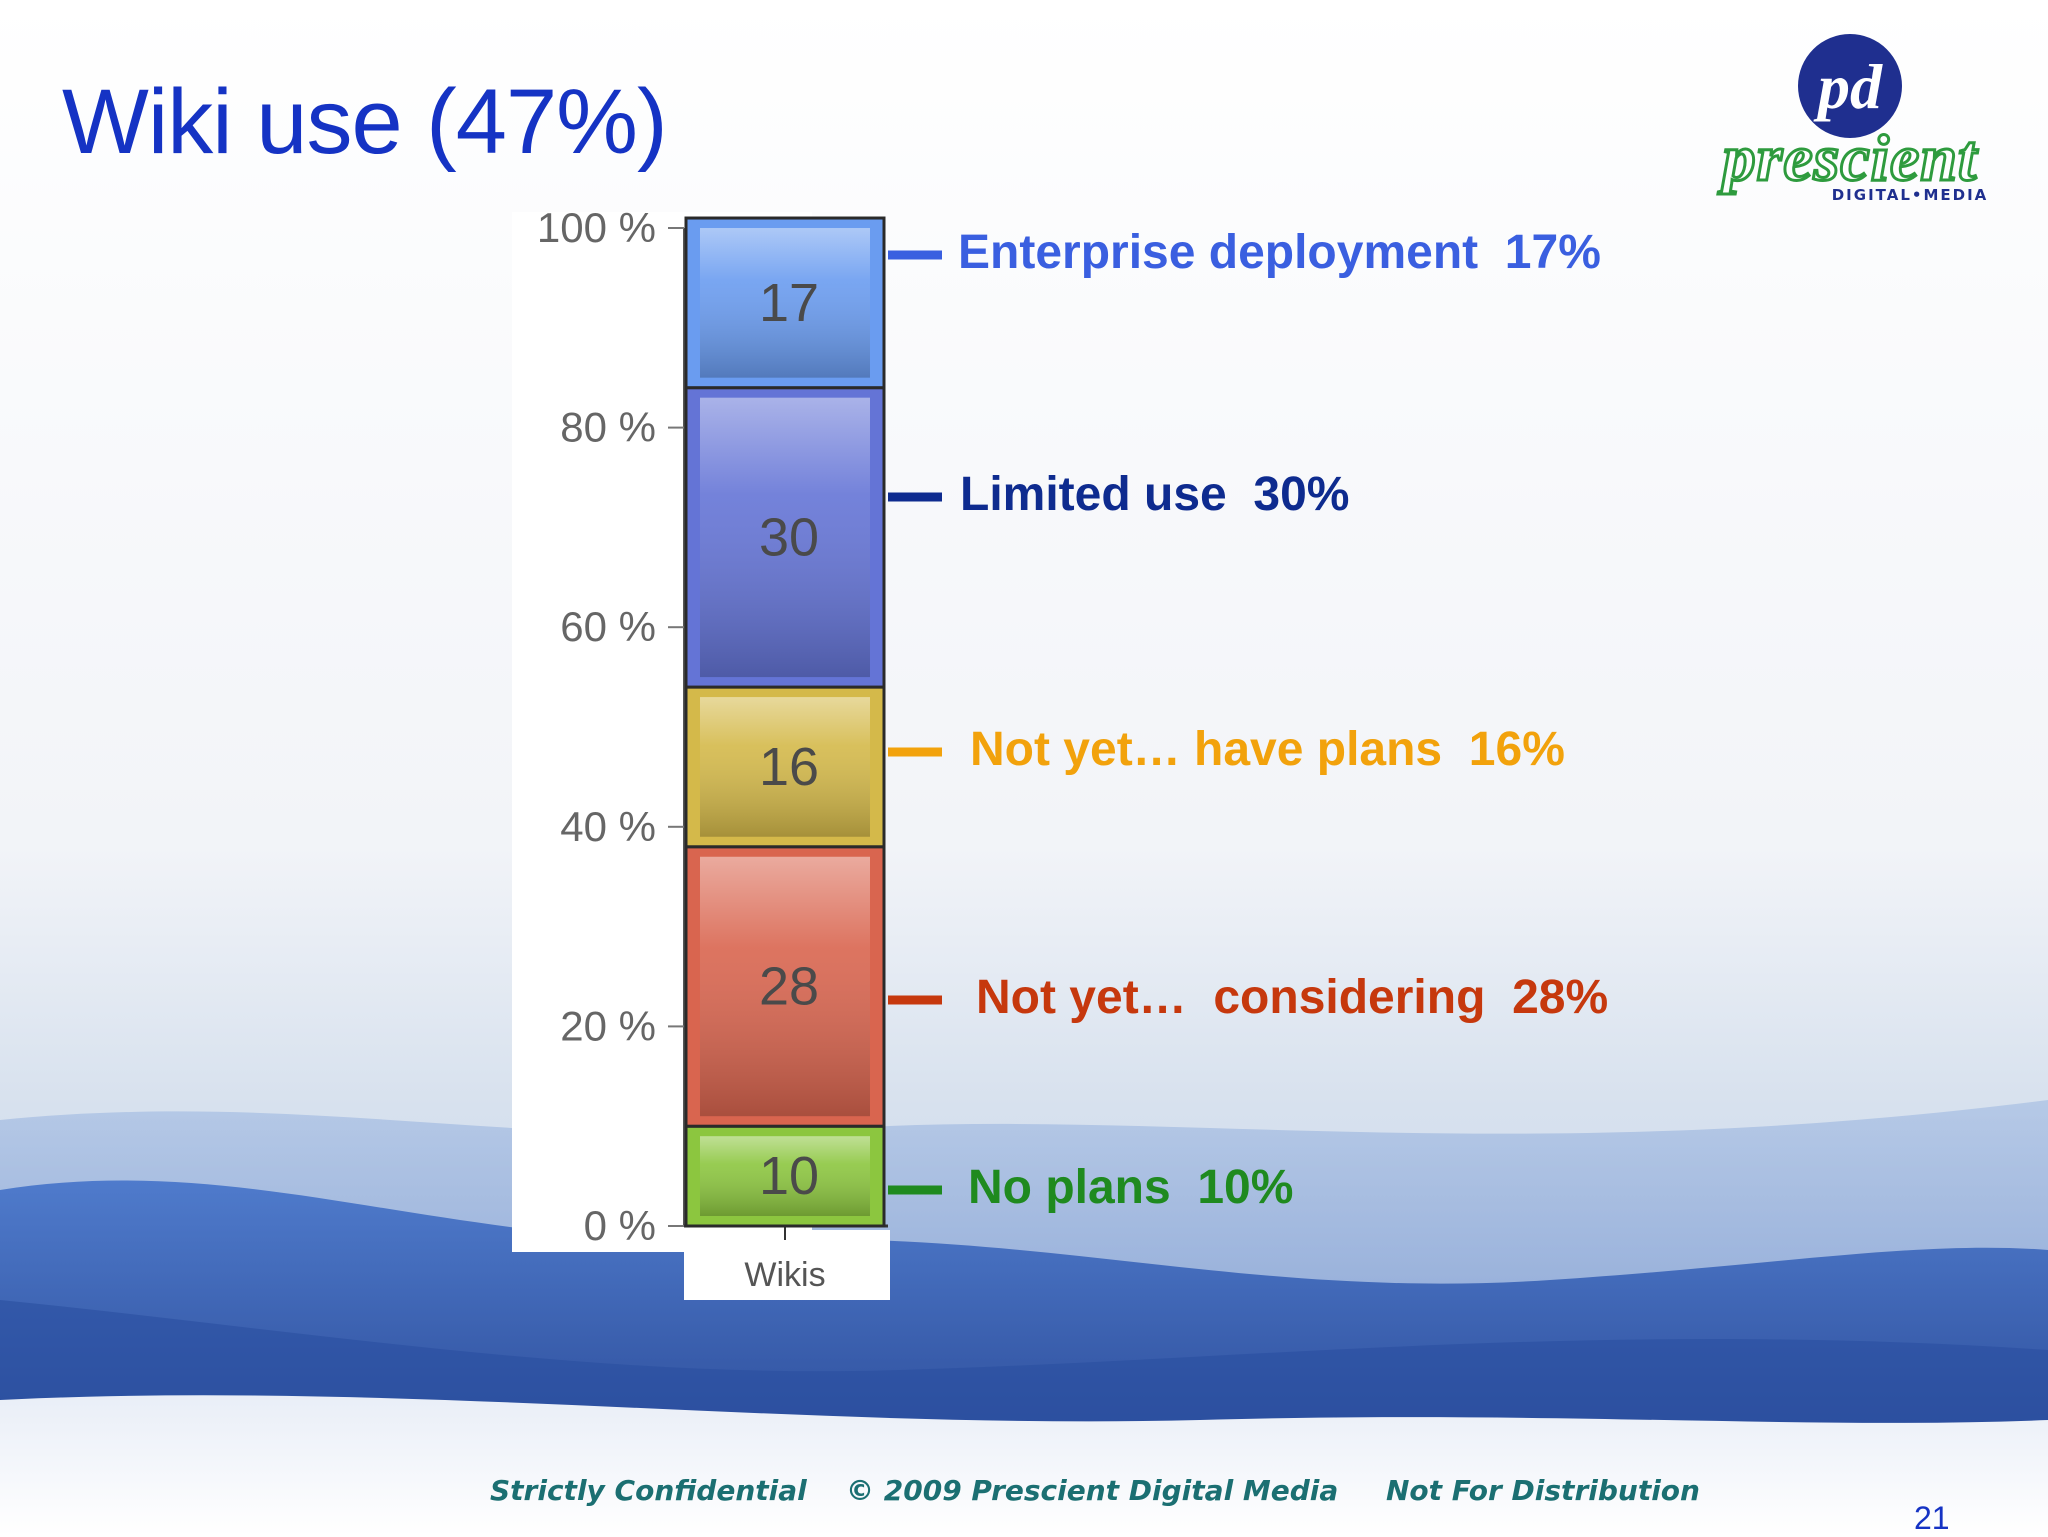 Image resolution: width=2048 pixels, height=1537 pixels. Describe the element at coordinates (1279, 252) in the screenshot. I see `callout-label: Enterprise deployment 17%` at that location.